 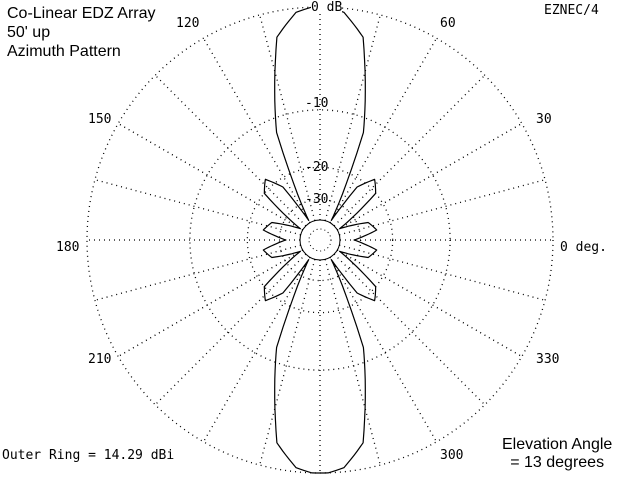 What do you see at coordinates (88, 455) in the screenshot?
I see `outer-ring-gain: Outer Ring = 14.29 dBi` at bounding box center [88, 455].